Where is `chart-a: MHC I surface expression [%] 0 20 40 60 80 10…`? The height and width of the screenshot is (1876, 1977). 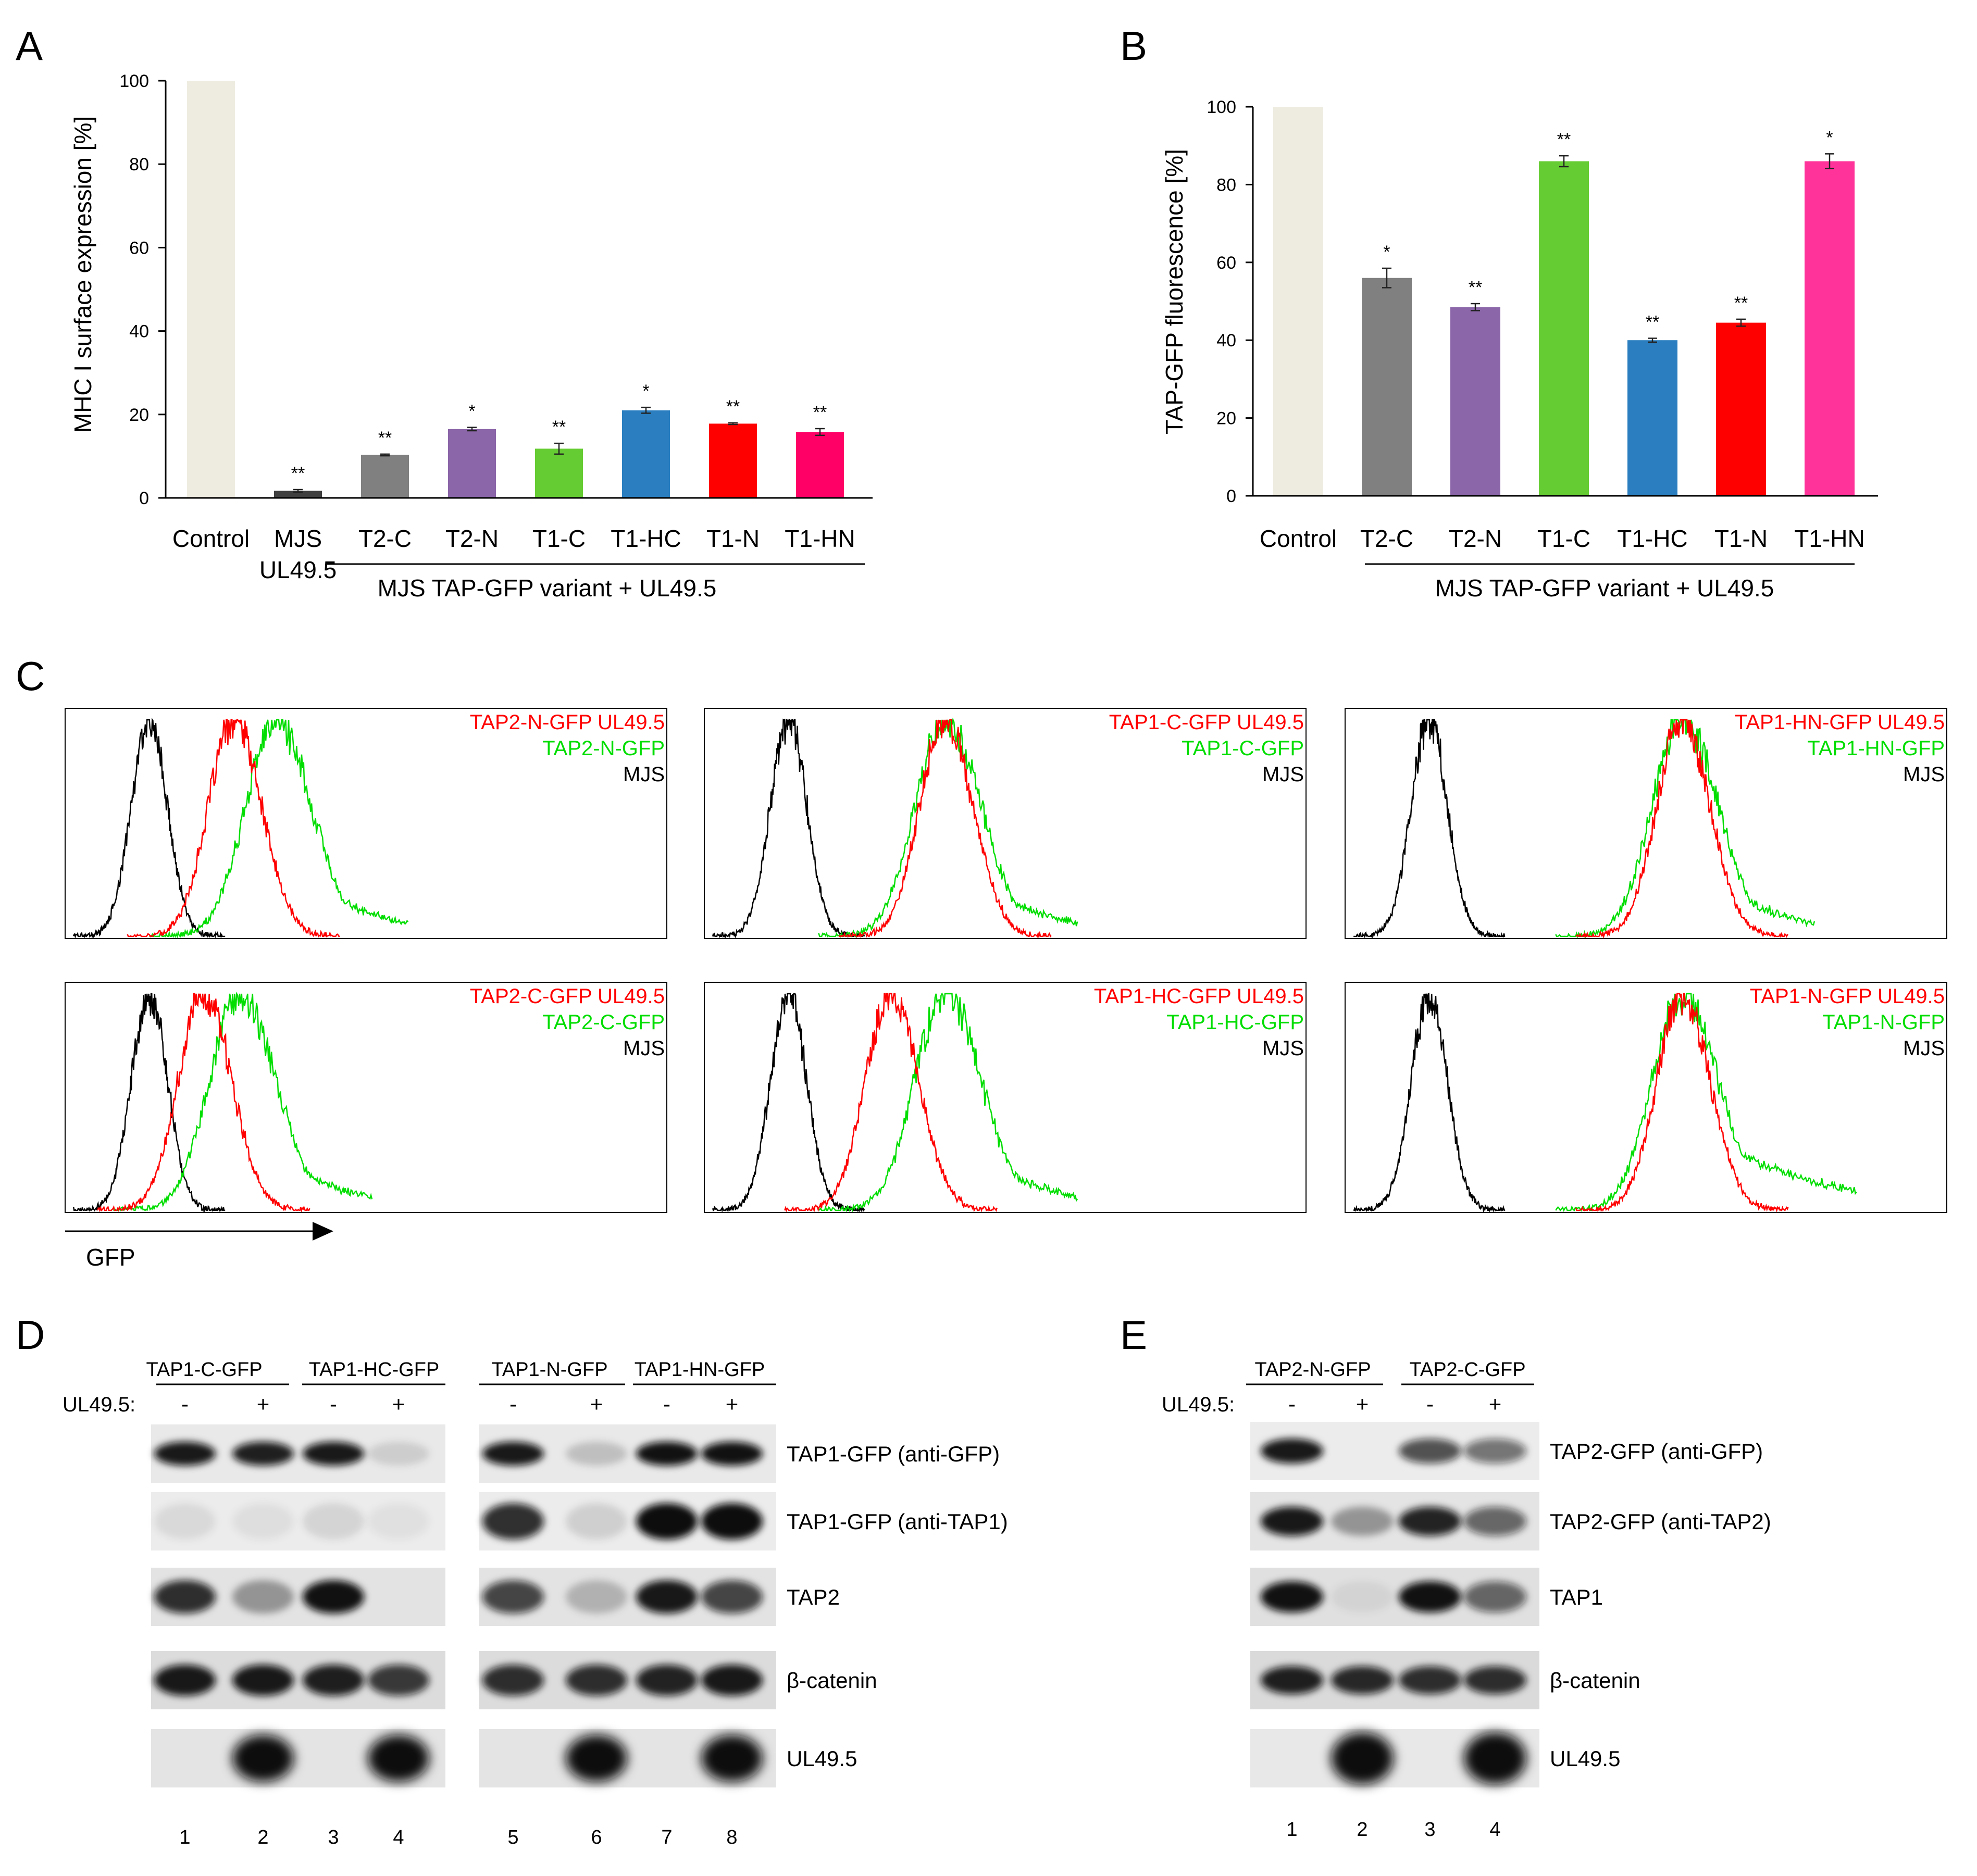
chart-a: MHC I surface expression [%] 0 20 40 60 80 10… is located at coordinates (471, 336).